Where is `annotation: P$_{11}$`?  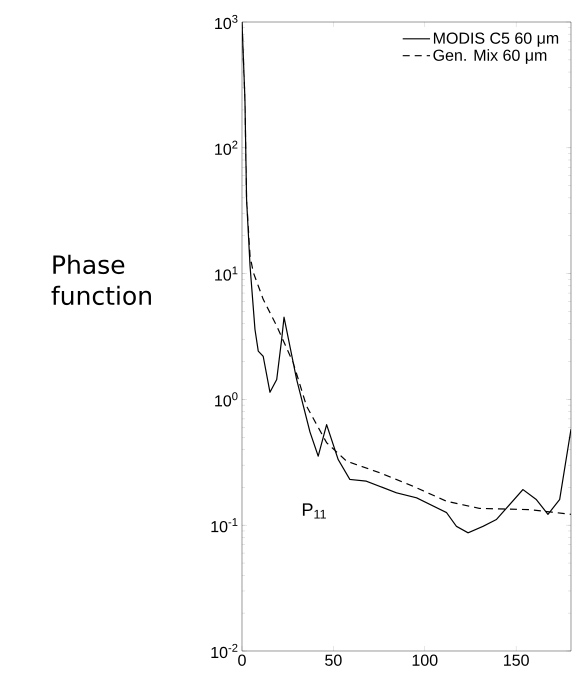 annotation: P$_{11}$ is located at coordinates (314, 511).